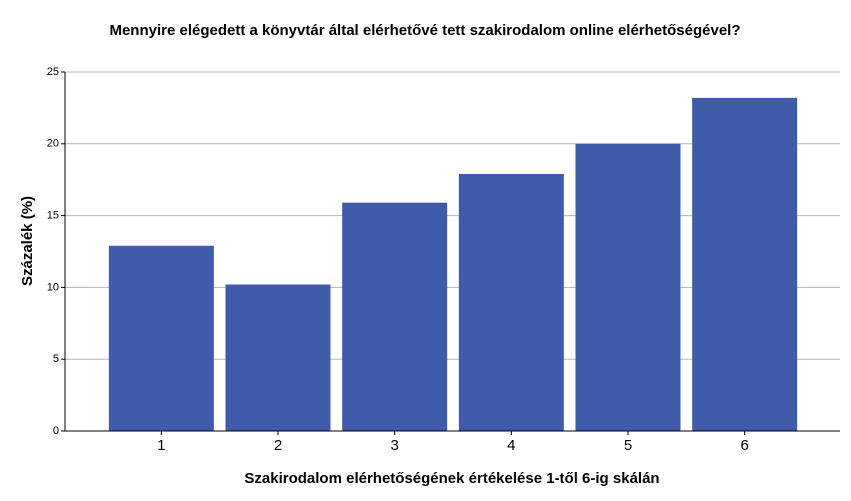 The image size is (851, 501). Describe the element at coordinates (511, 445) in the screenshot. I see `x-tick-label: 4` at that location.